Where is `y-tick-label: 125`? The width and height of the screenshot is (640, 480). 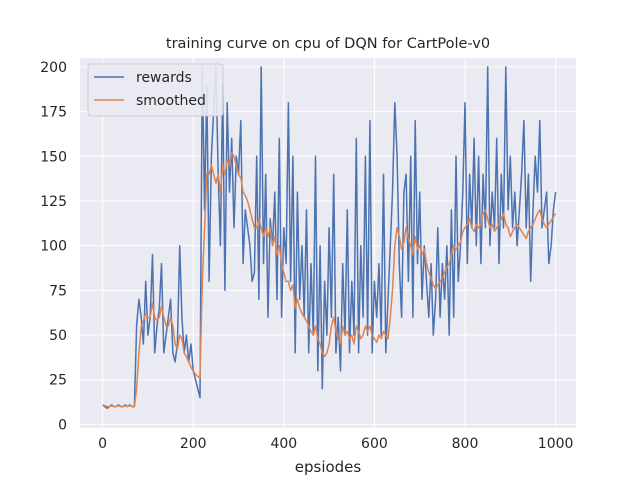
y-tick-label: 125 is located at coordinates (53, 202).